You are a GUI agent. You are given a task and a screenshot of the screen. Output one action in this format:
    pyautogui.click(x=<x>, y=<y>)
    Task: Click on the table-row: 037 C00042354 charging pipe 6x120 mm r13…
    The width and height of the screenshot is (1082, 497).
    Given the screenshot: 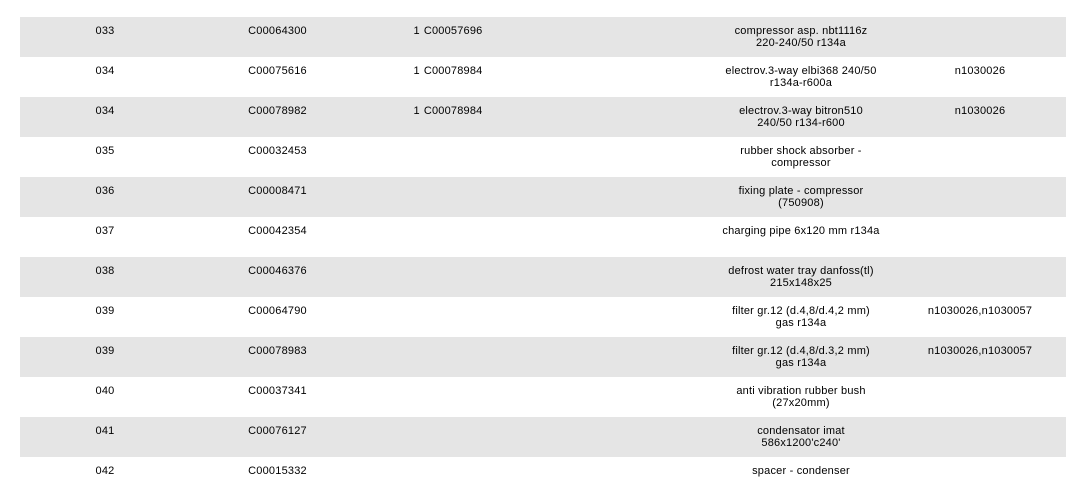 What is the action you would take?
    pyautogui.click(x=543, y=237)
    